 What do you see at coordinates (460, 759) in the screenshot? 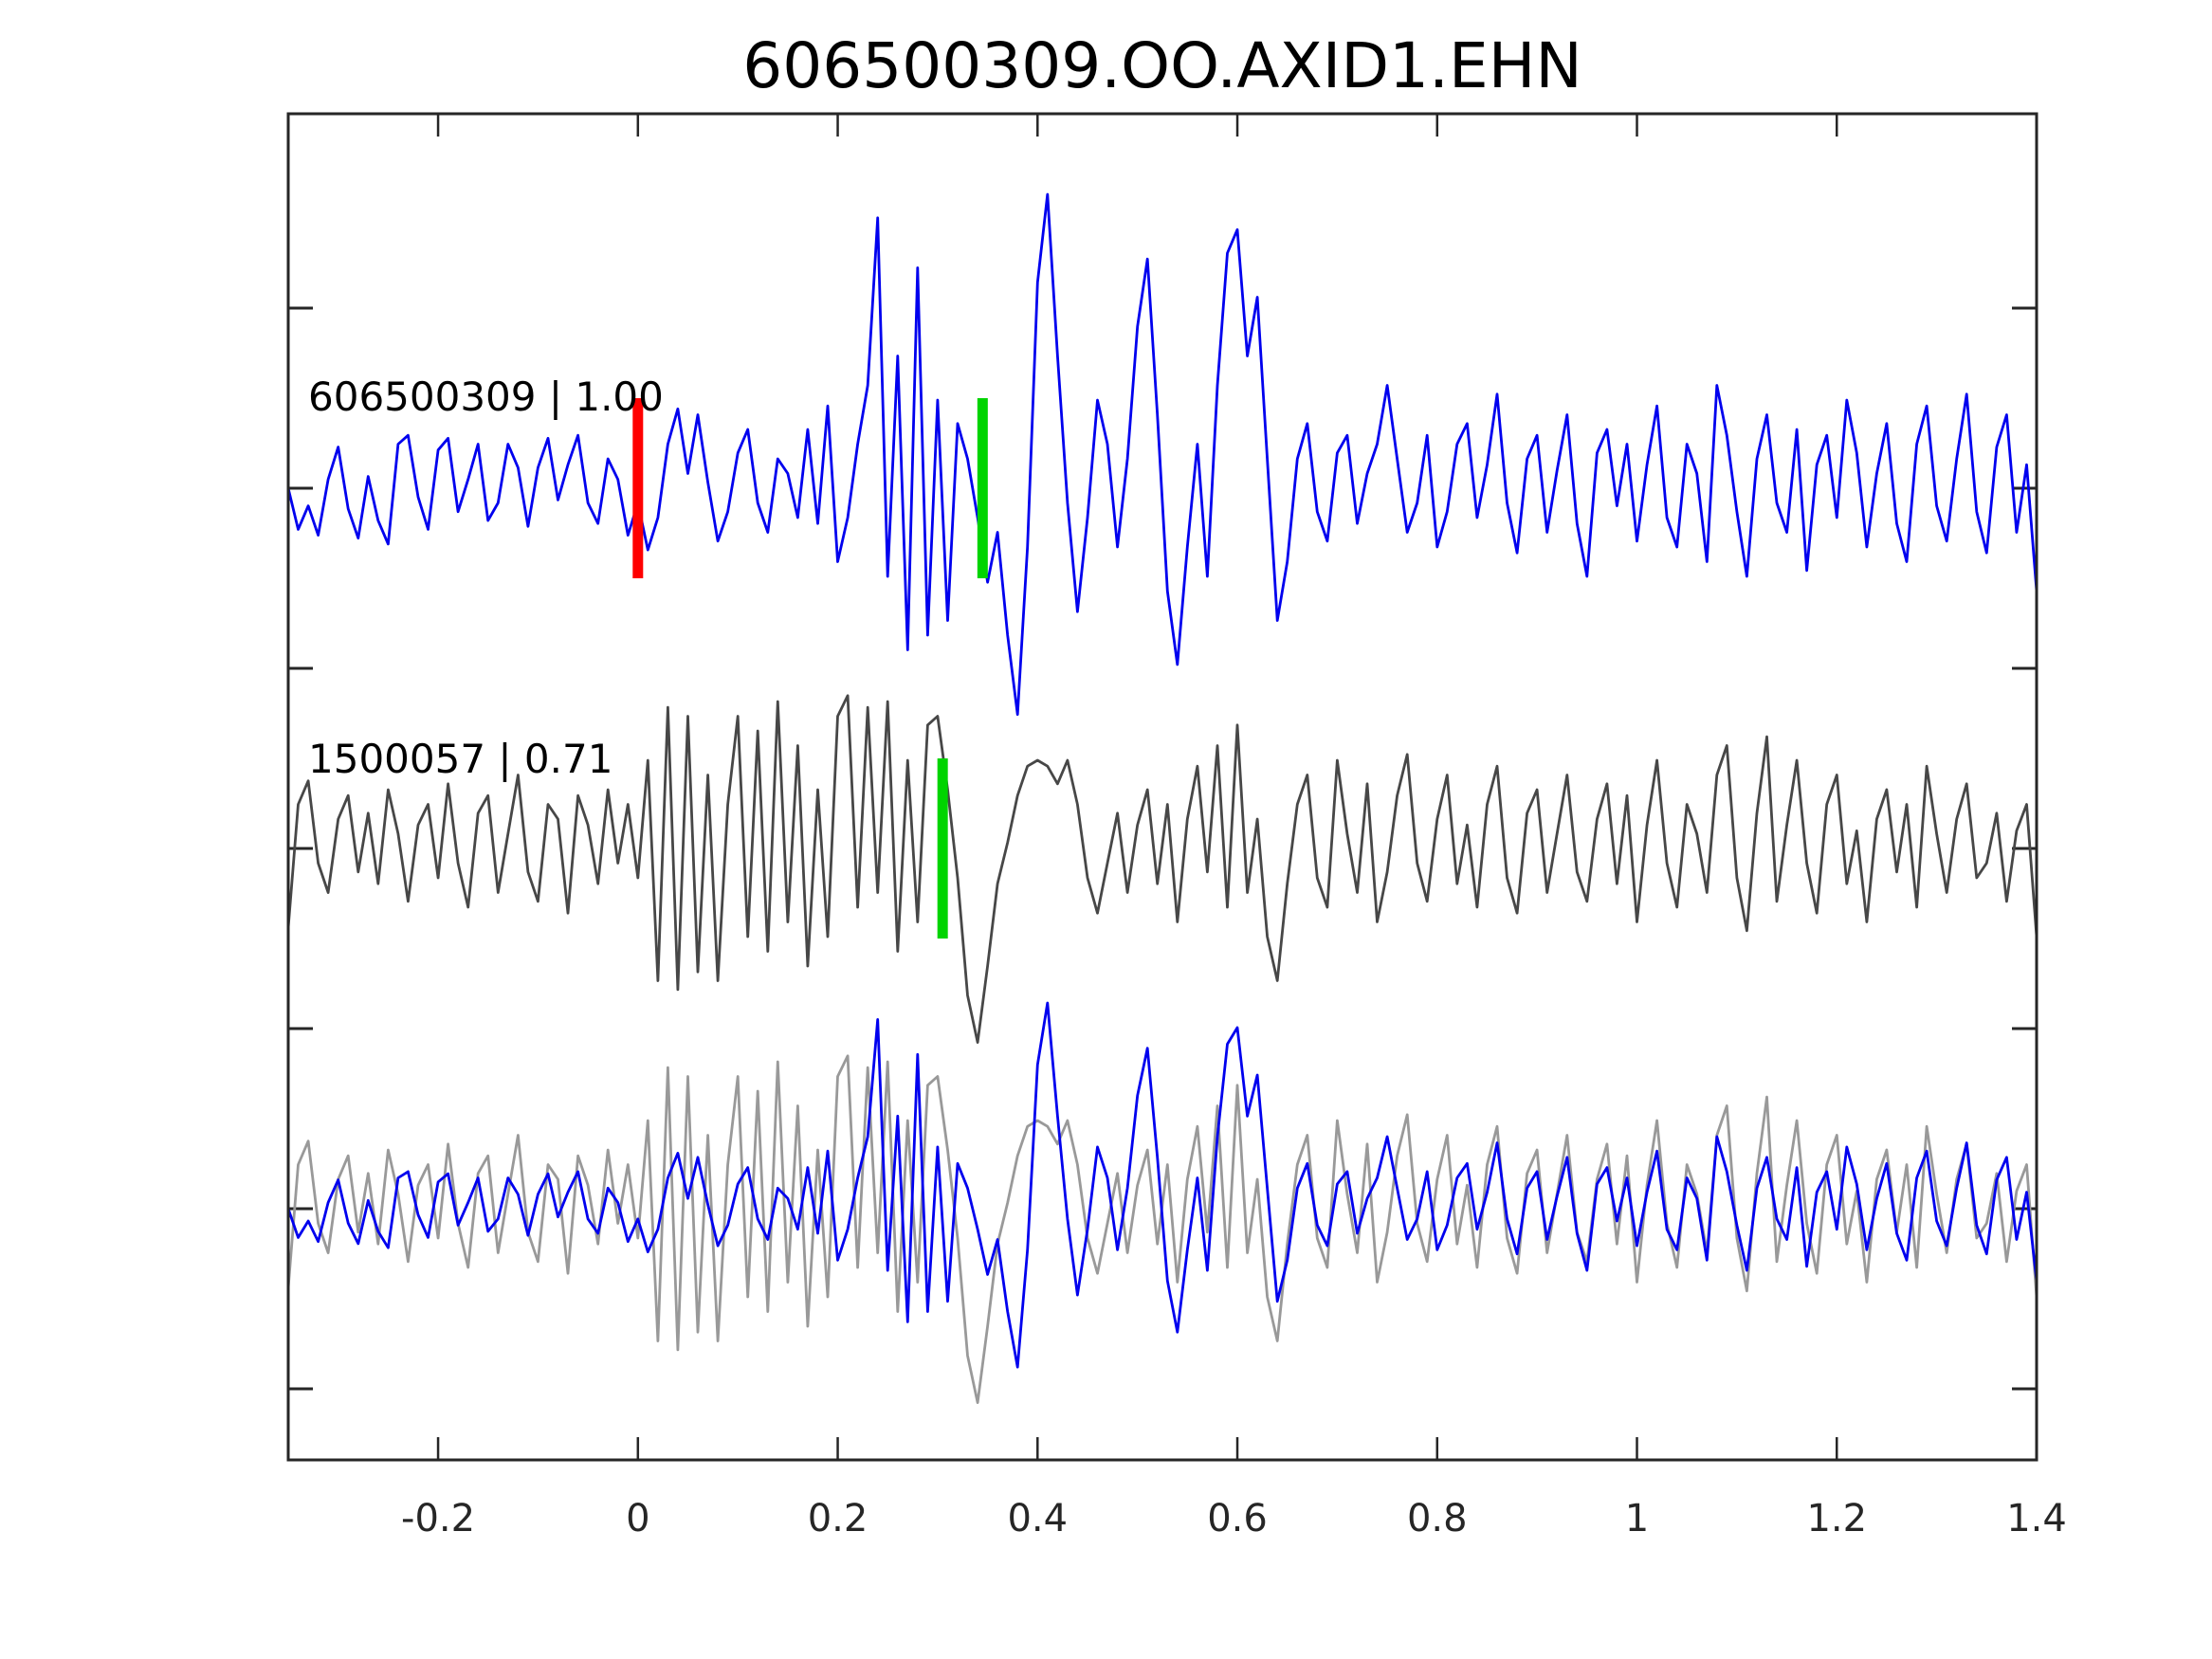
I see `match-trace-label: 1500057 | 0.71` at bounding box center [460, 759].